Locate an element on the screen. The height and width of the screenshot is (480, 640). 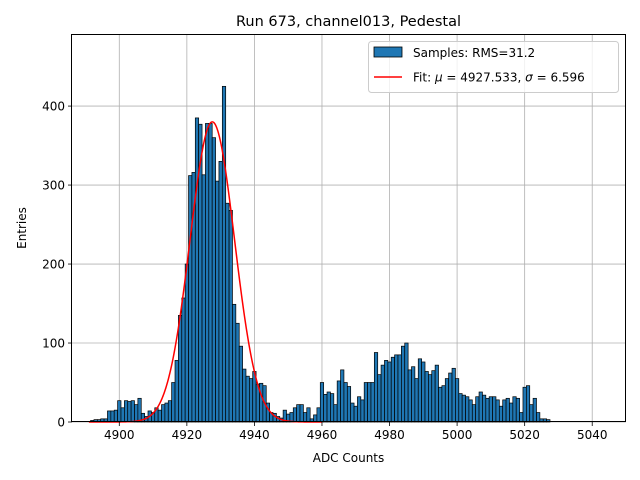
x-tick-label: 5020 is located at coordinates (524, 435).